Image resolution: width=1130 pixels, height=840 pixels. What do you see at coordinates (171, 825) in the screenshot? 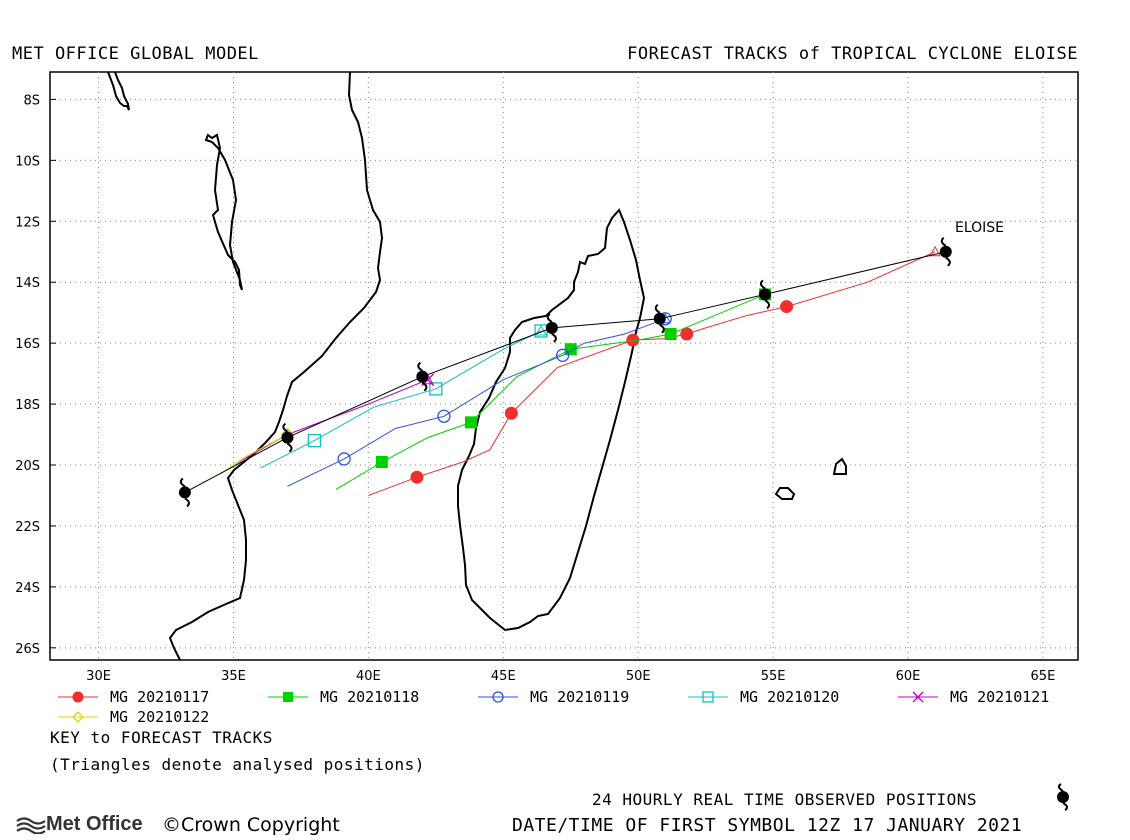
I see `copyright-icon: ©` at bounding box center [171, 825].